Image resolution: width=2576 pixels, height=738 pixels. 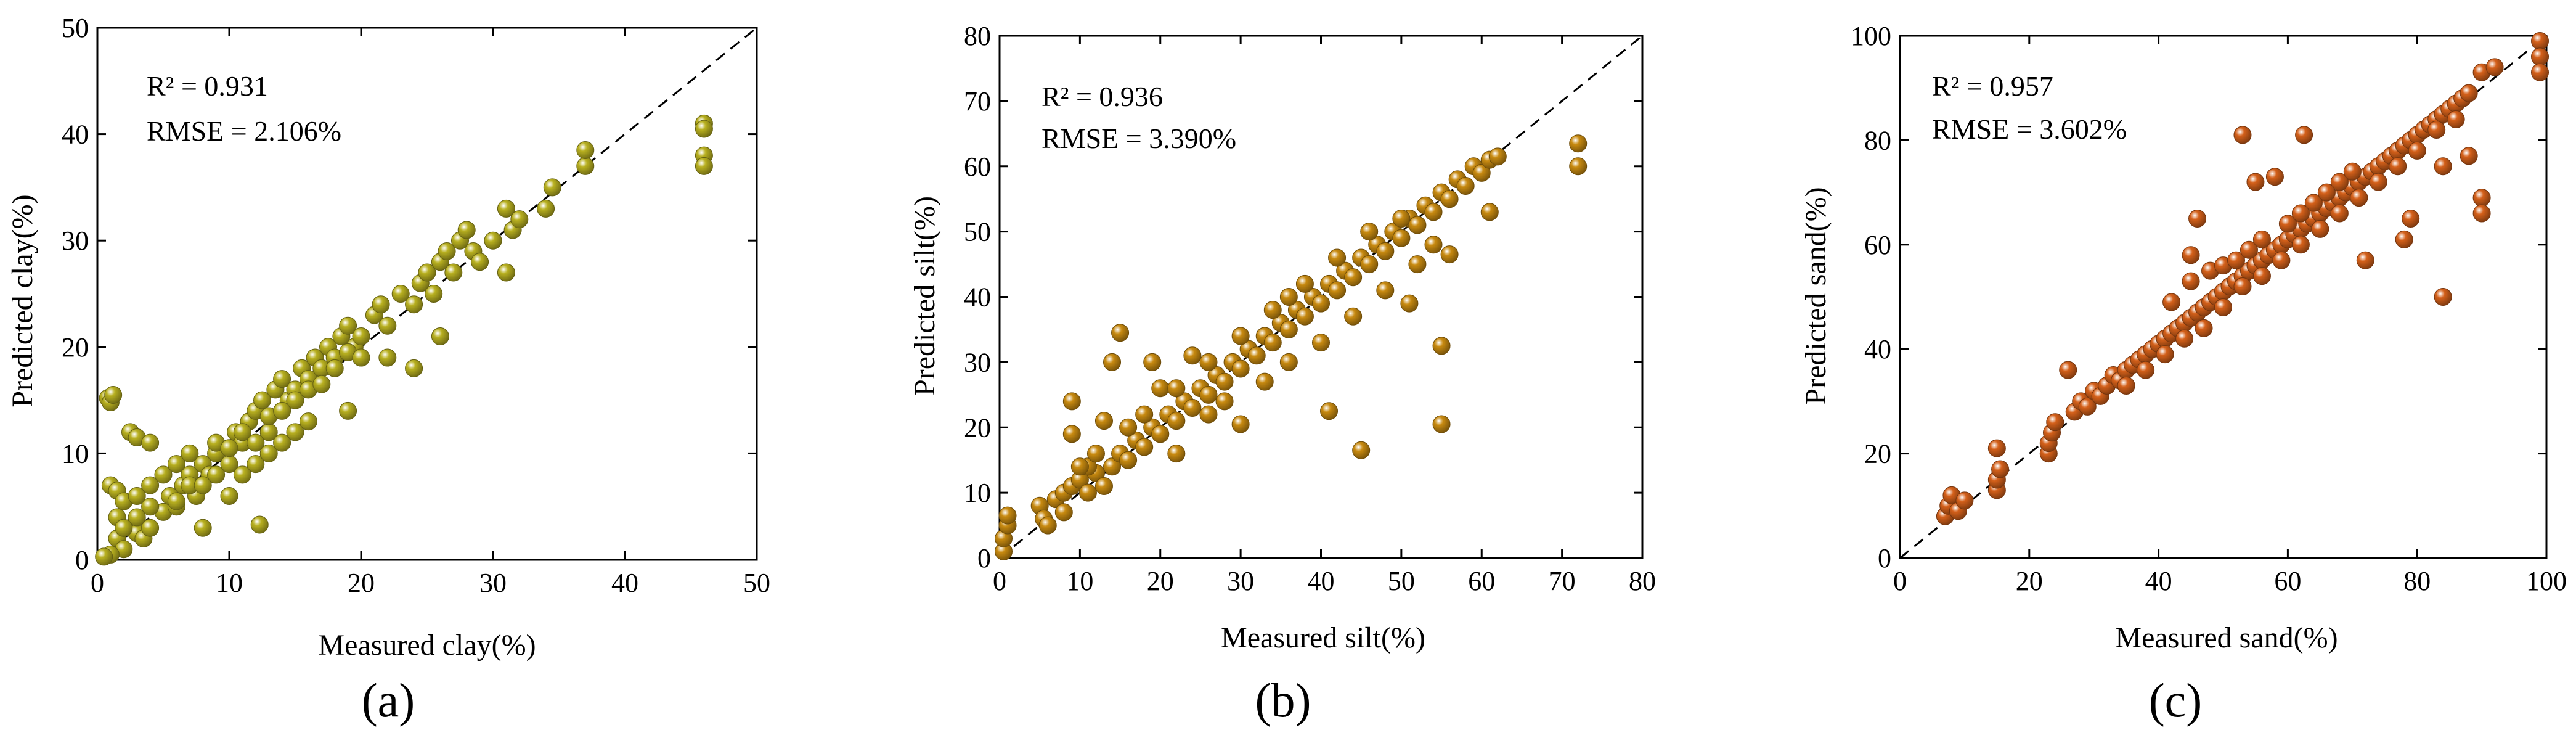 I want to click on y-axis-label-c: Predicted sand(%), so click(x=1816, y=295).